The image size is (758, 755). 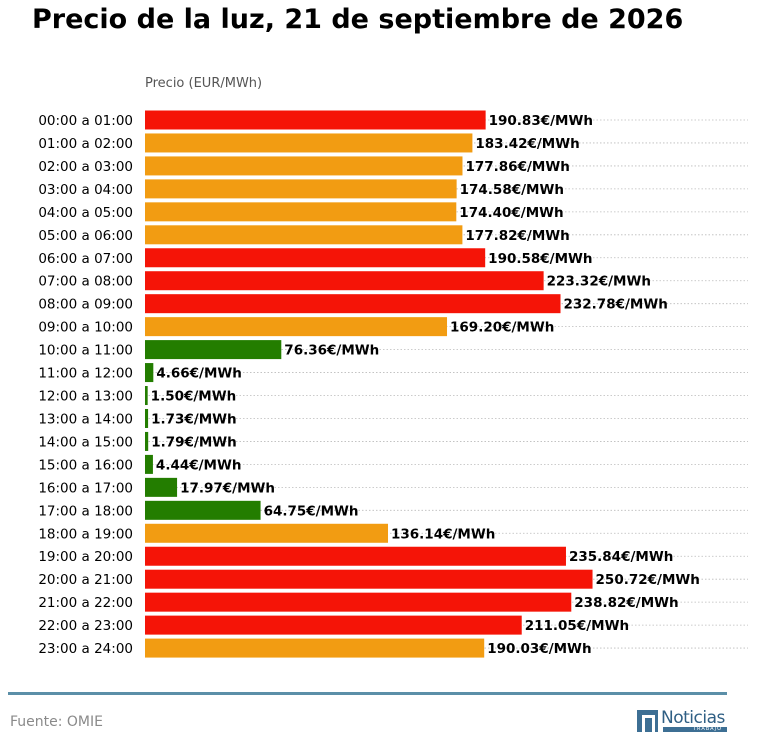 I want to click on brand-logo: Noticias TRABAJO, so click(x=684, y=722).